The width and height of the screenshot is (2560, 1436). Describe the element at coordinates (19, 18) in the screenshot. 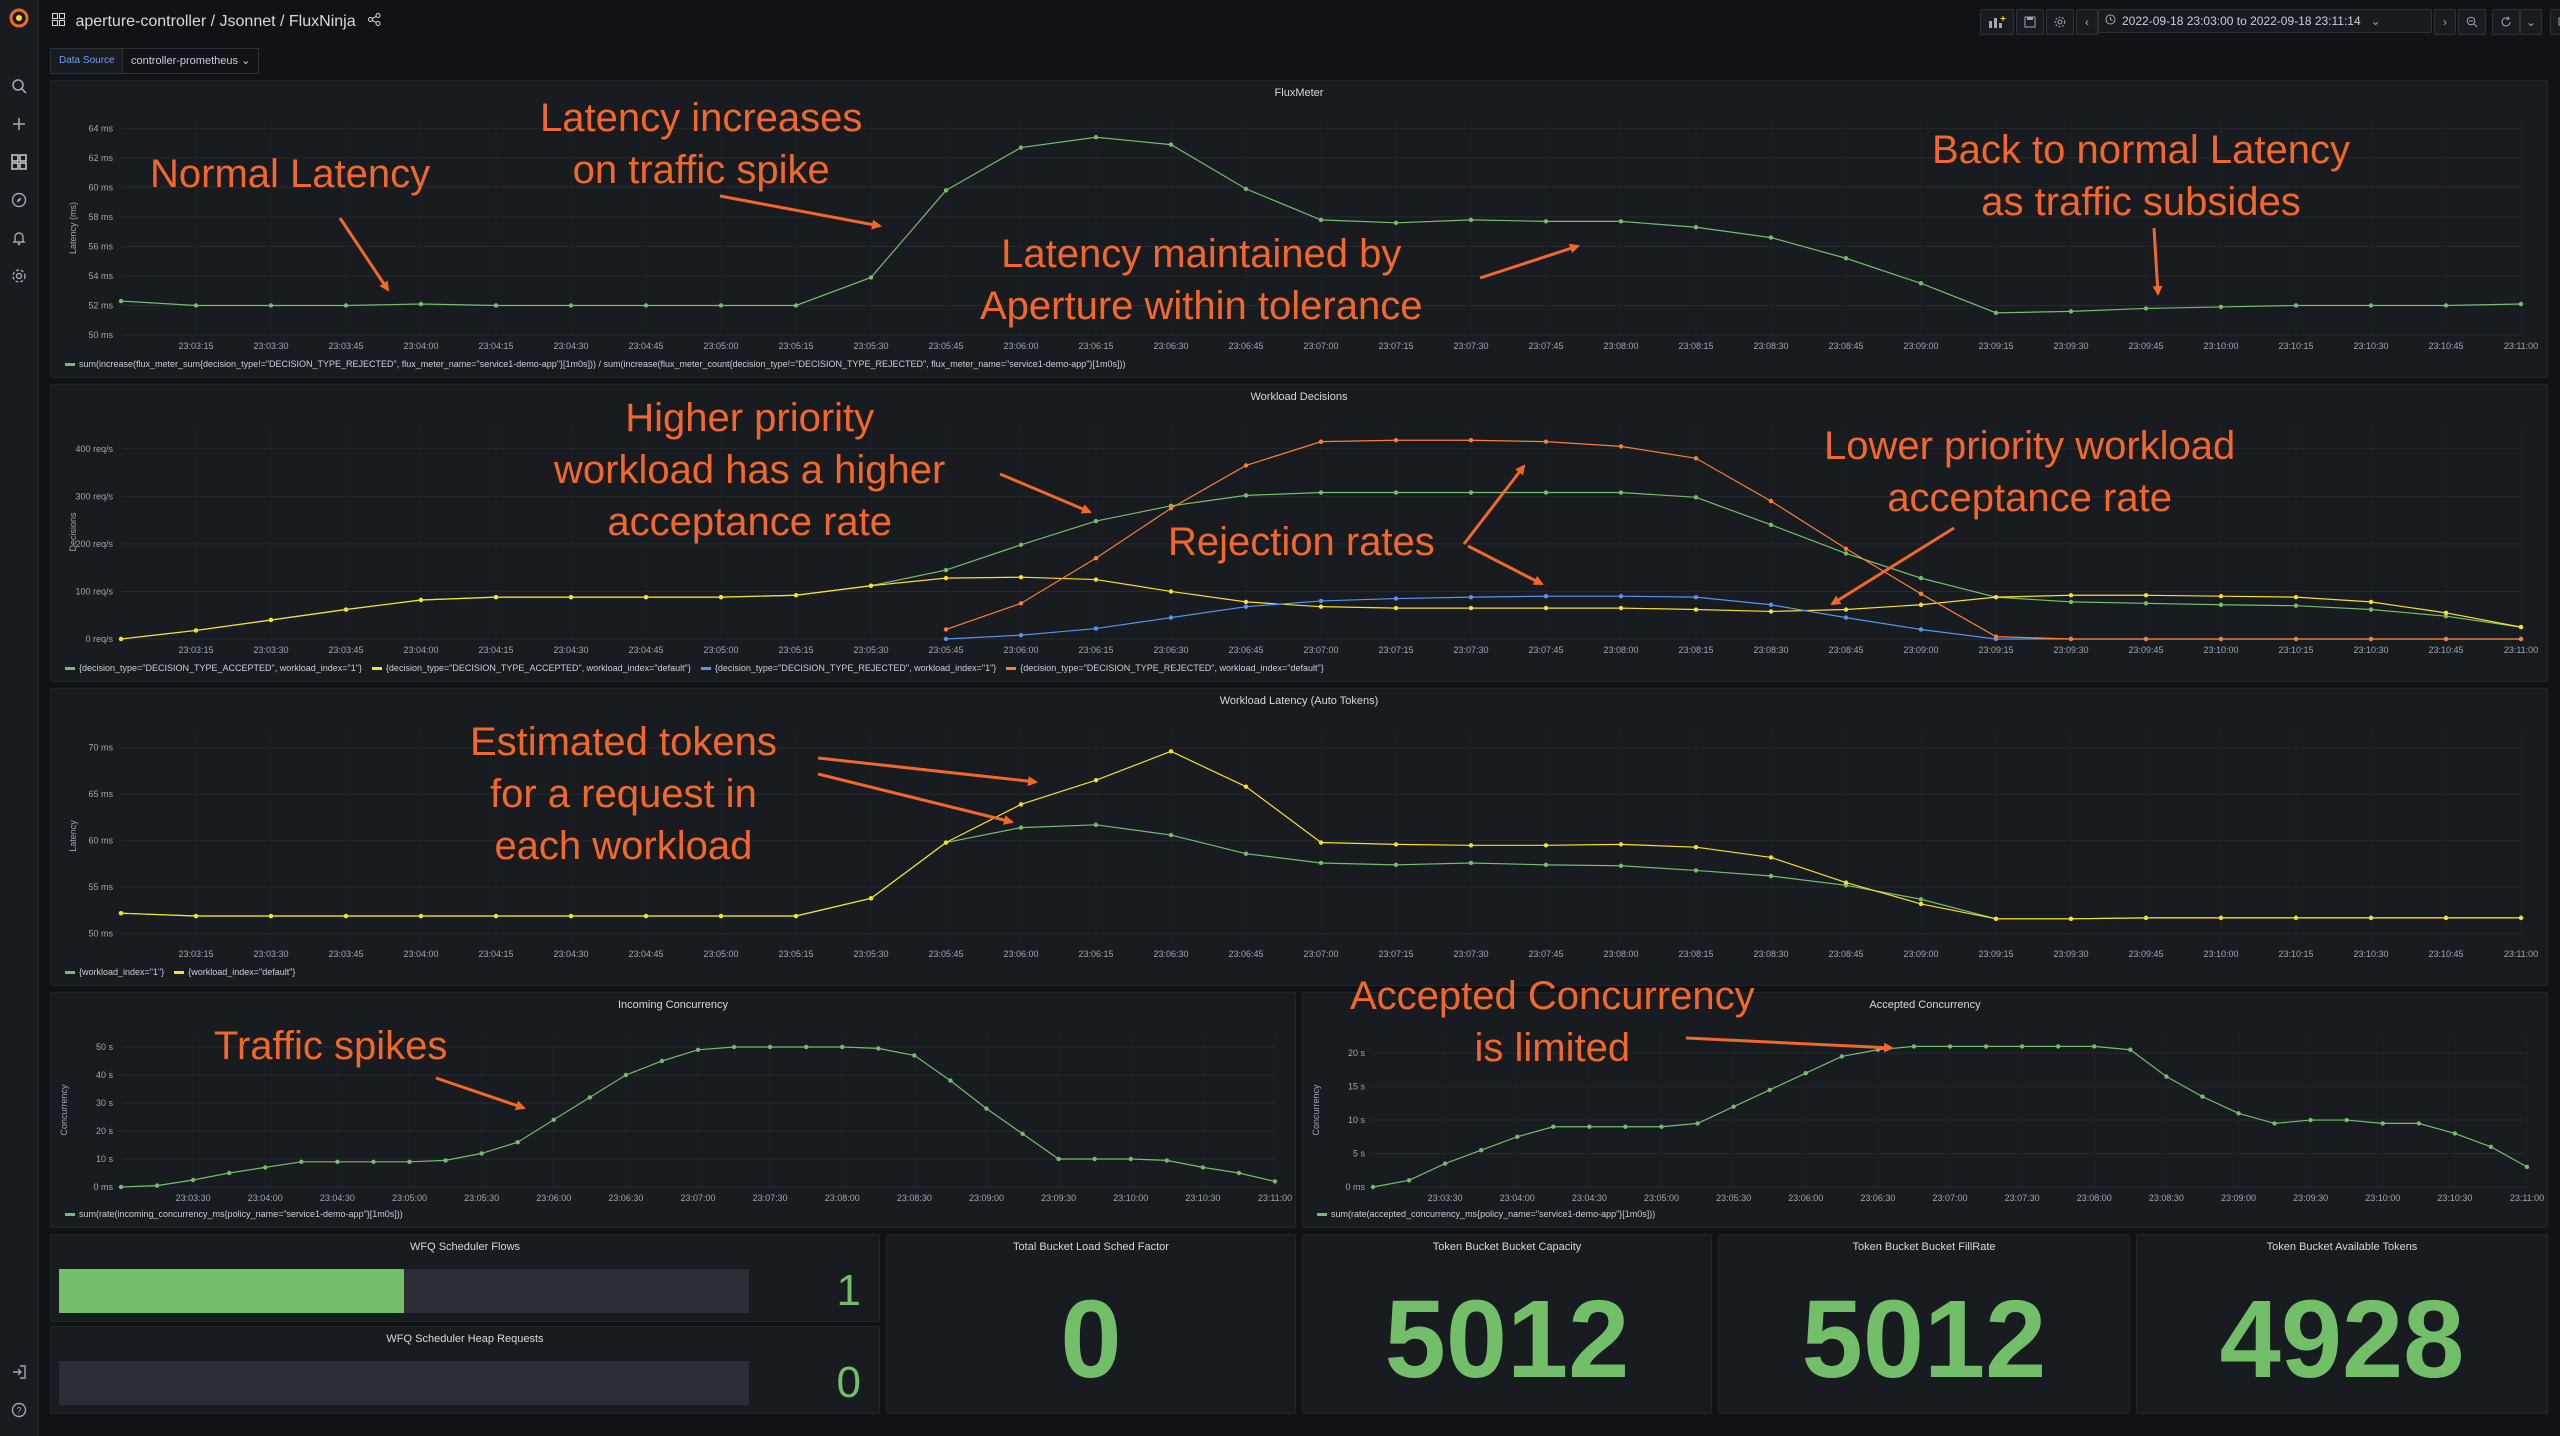

I see `grafana-logo-icon` at that location.